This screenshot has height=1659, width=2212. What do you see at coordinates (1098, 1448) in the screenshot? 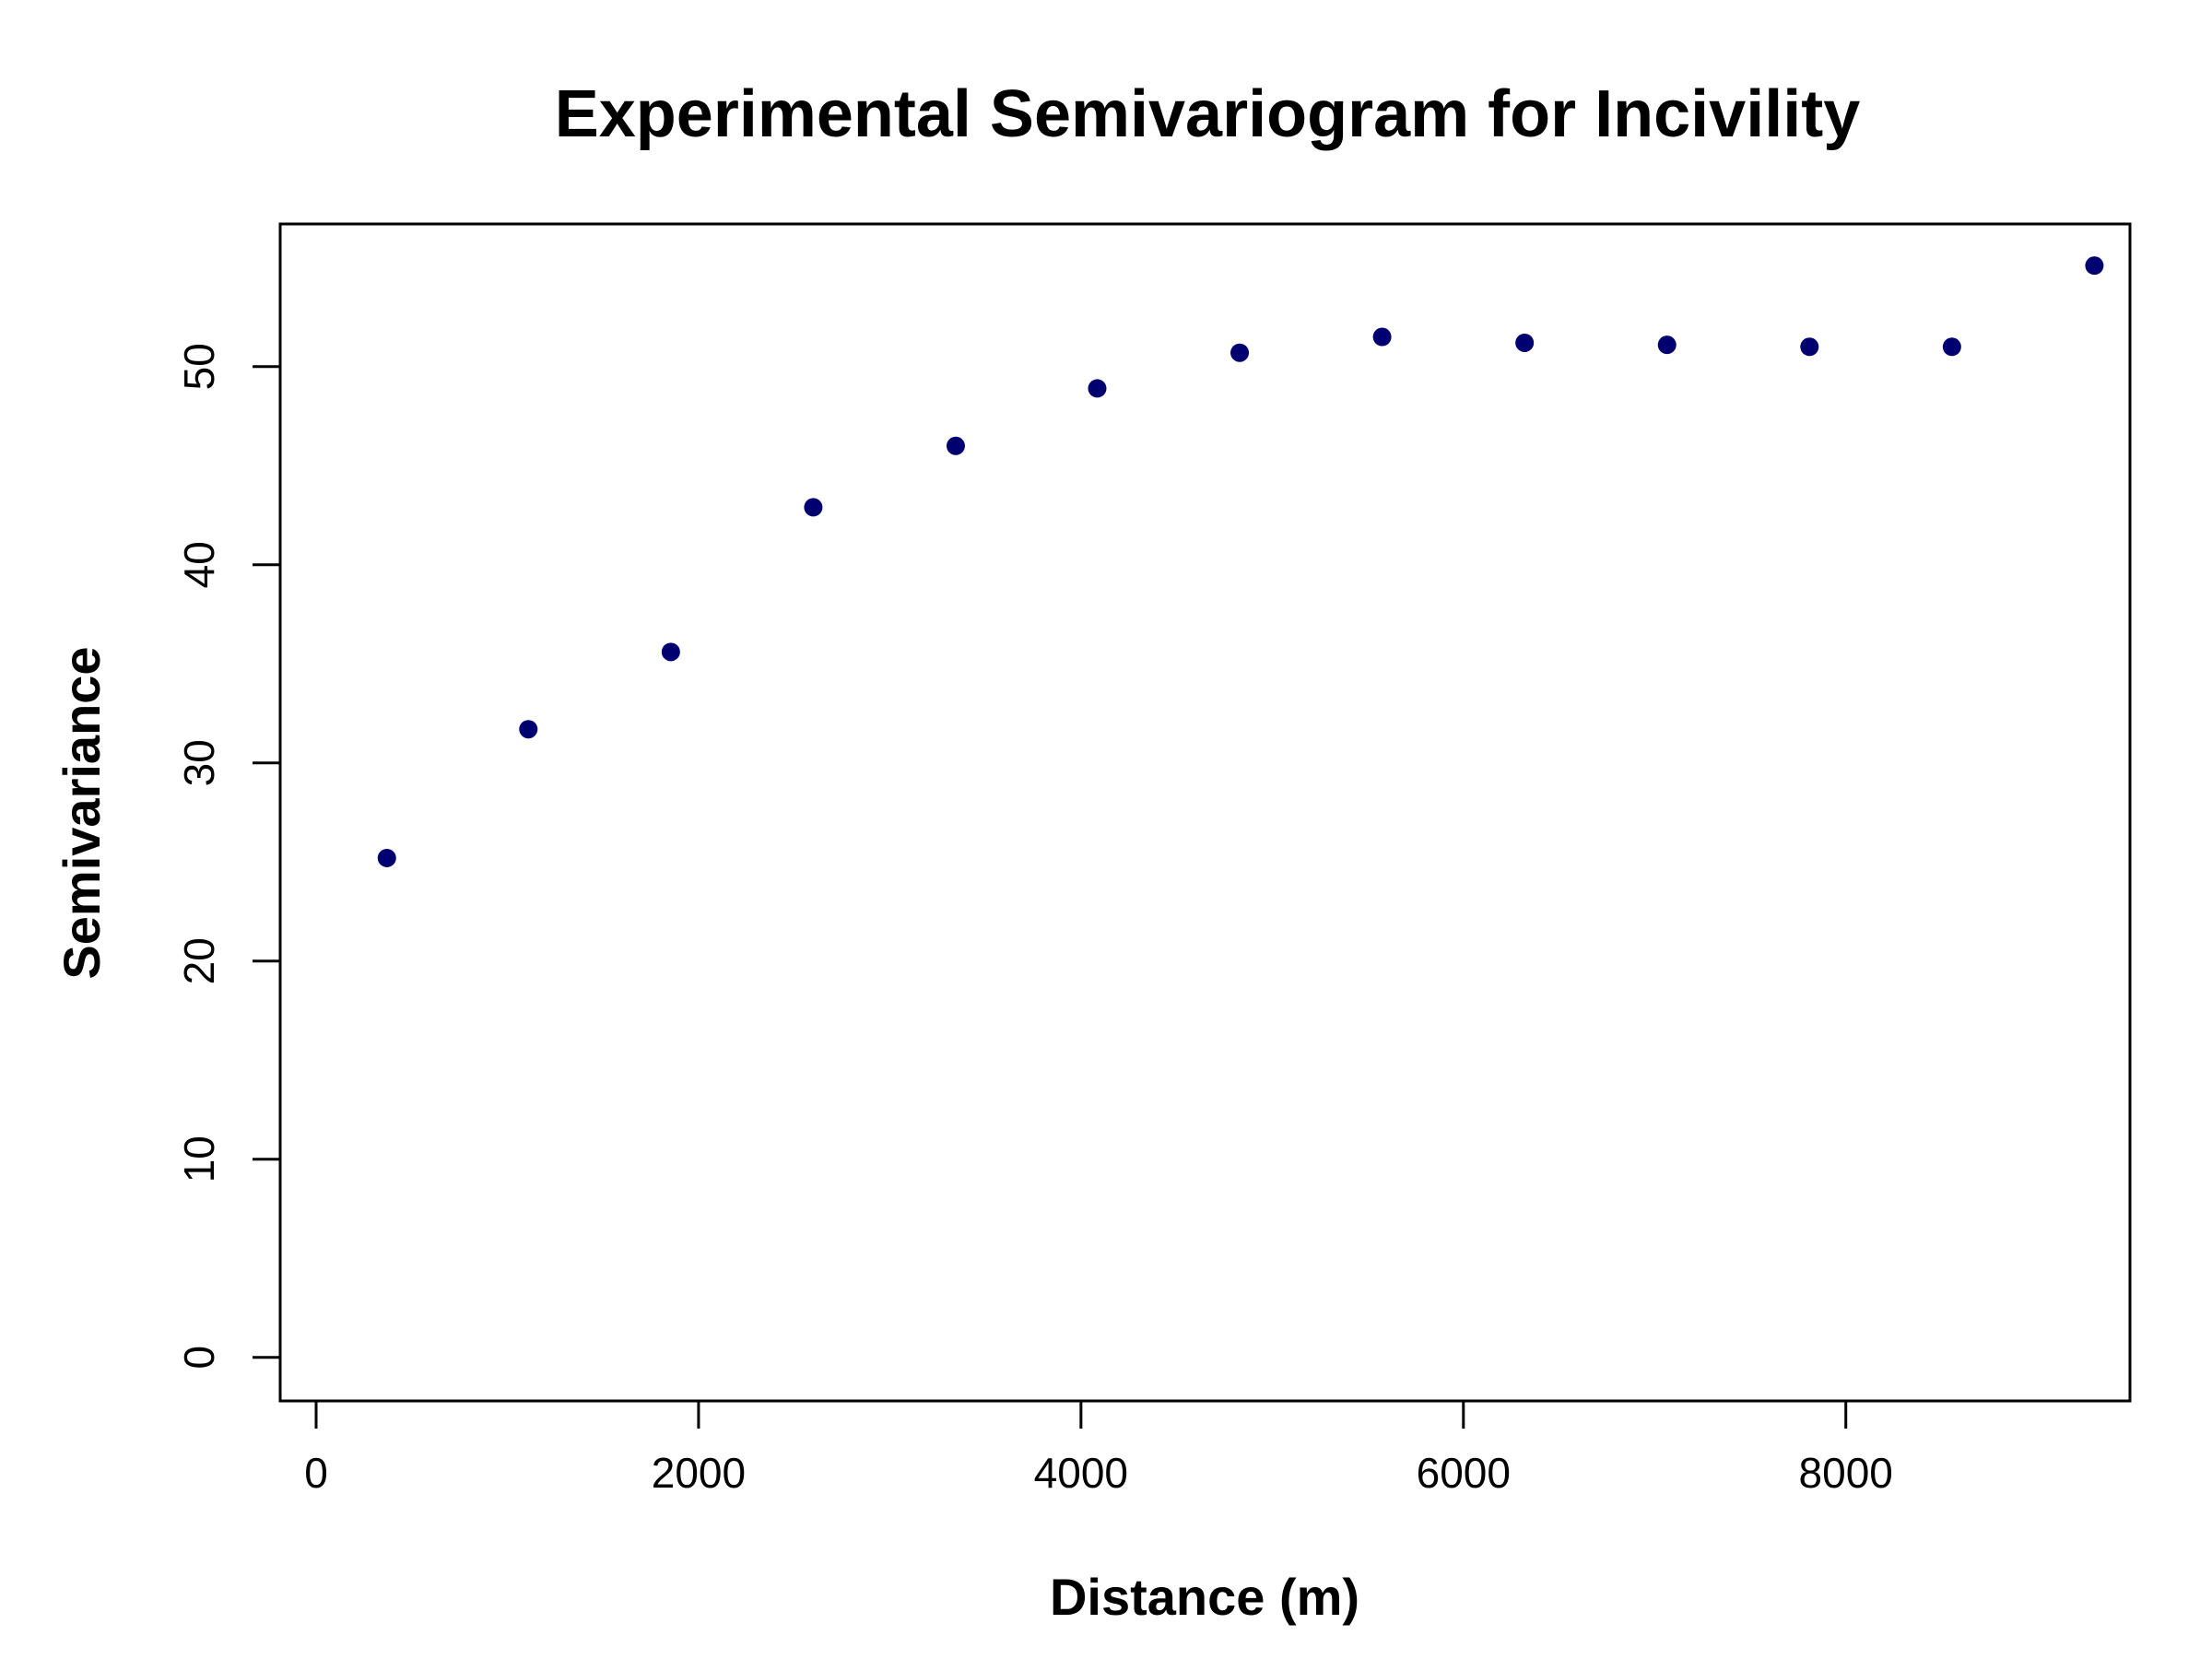
I see `x-axis: 0 2000 4000 6000 8000` at bounding box center [1098, 1448].